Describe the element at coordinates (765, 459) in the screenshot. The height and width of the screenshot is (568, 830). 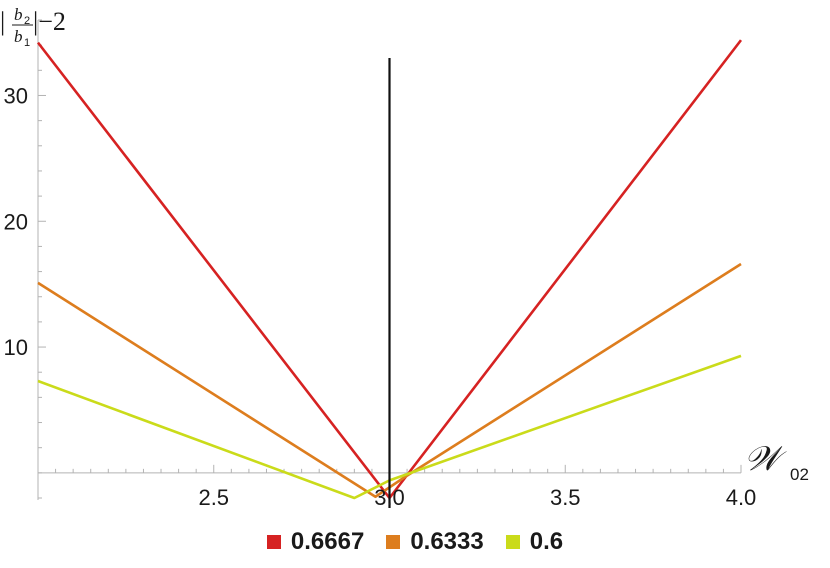
I see `x-axis-title: 𝒲` at that location.